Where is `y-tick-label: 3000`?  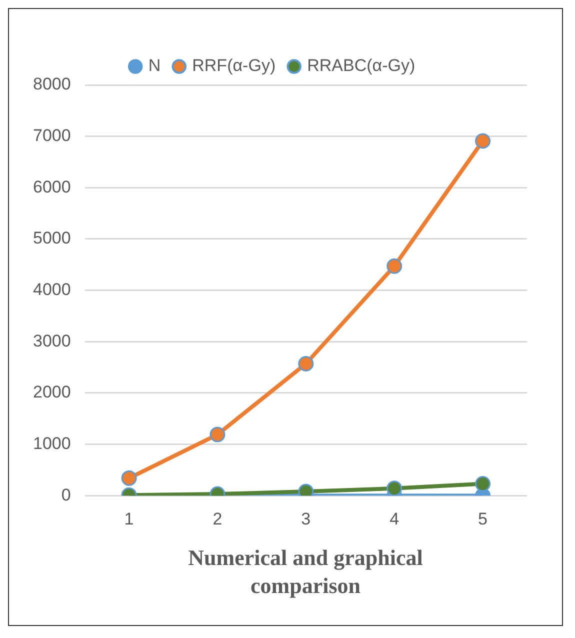
y-tick-label: 3000 is located at coordinates (51, 340).